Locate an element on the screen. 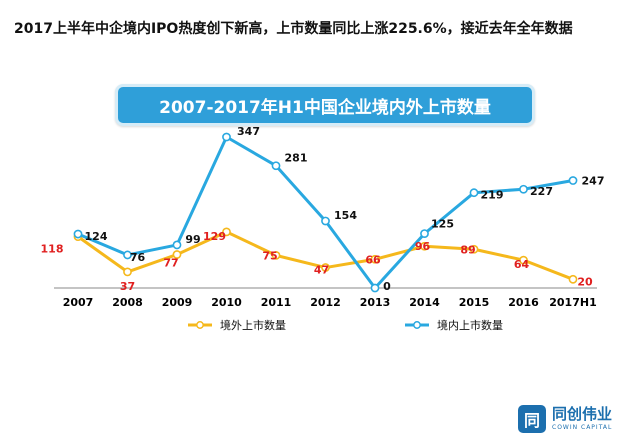 The height and width of the screenshot is (446, 640). chart-title: 2007-2017年H1中国企业境内外上市数量 is located at coordinates (325, 105).